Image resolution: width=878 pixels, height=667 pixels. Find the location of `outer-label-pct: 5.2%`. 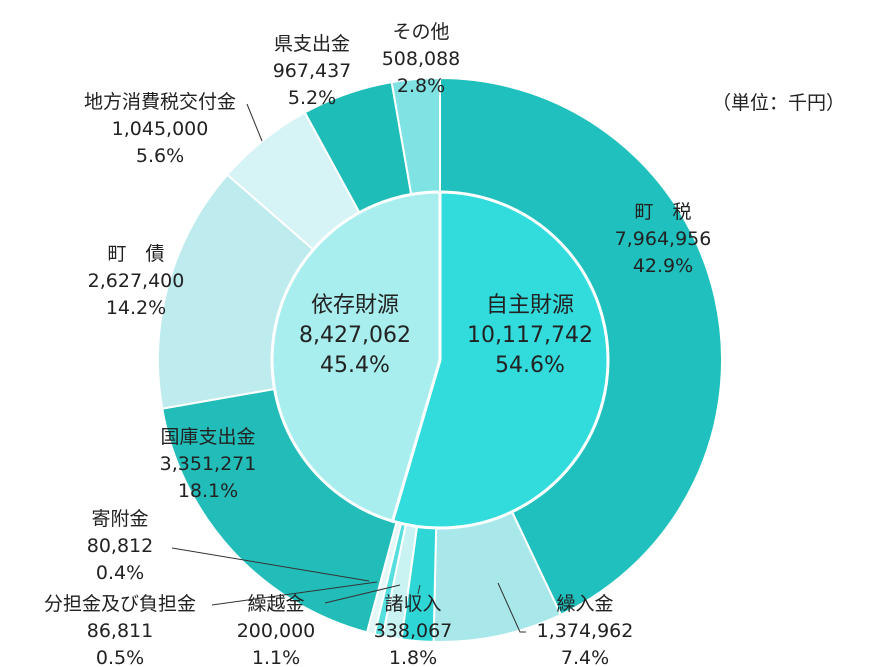

outer-label-pct: 5.2% is located at coordinates (312, 98).